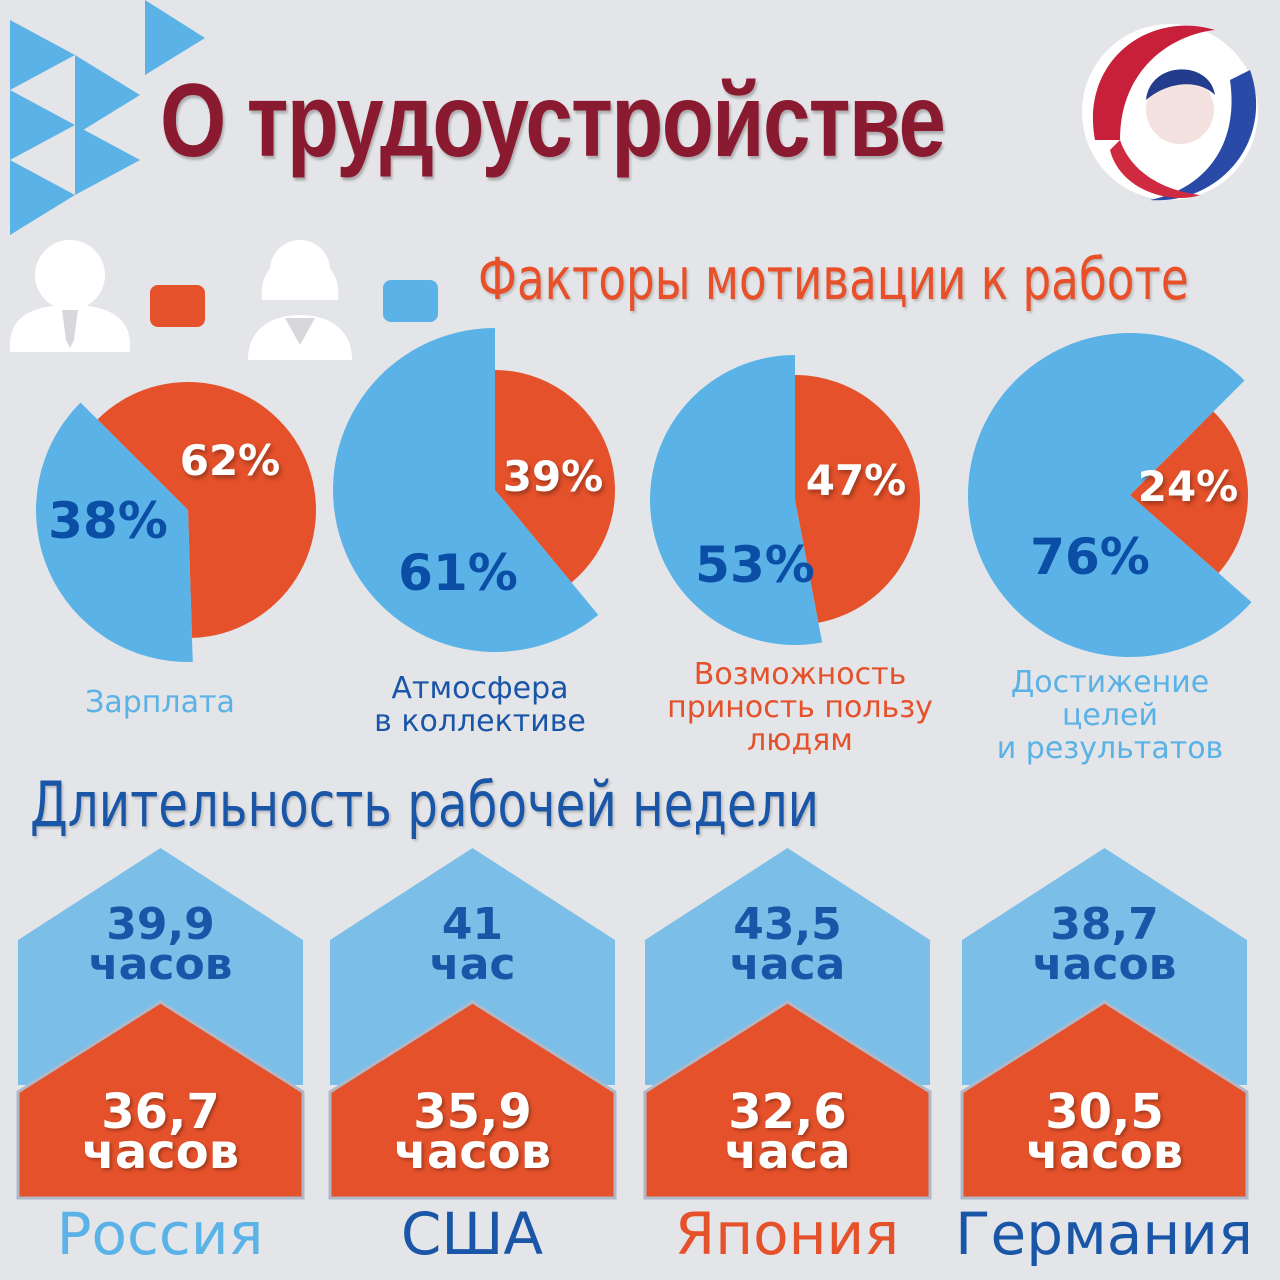 Image resolution: width=1280 pixels, height=1280 pixels. I want to click on pie-category-label: Достижение целей и результатов, so click(1110, 715).